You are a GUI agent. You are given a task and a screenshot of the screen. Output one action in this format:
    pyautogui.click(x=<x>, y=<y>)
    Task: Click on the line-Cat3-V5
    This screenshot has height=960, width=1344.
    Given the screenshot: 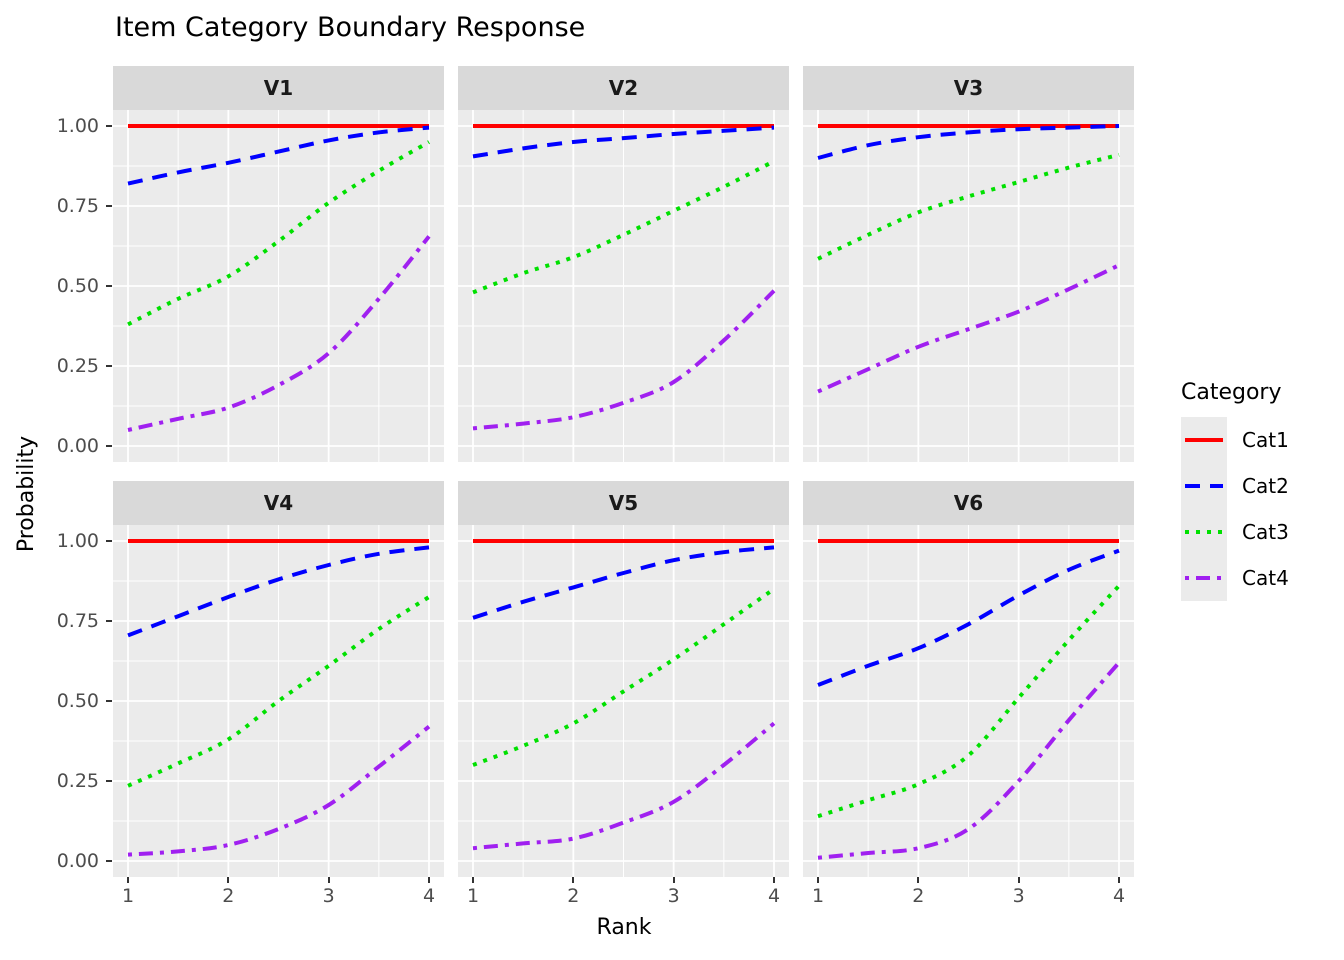 What is the action you would take?
    pyautogui.click(x=624, y=677)
    